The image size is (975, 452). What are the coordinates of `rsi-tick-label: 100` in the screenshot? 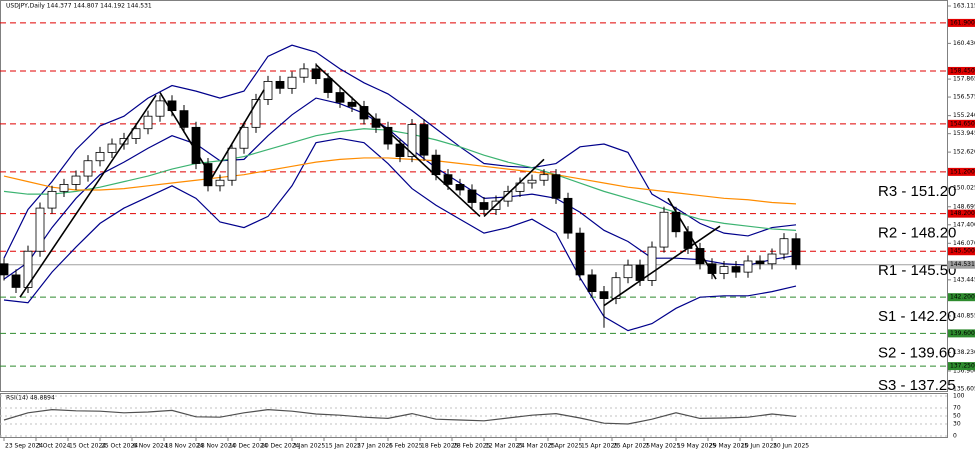 It's located at (959, 396).